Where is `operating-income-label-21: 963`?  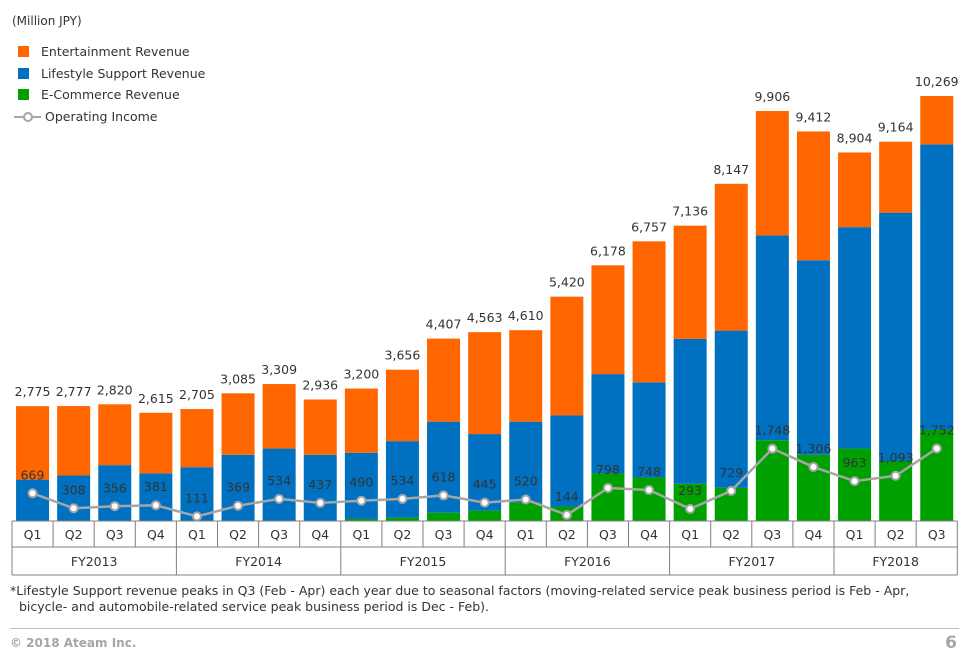
operating-income-label-21: 963 is located at coordinates (855, 462).